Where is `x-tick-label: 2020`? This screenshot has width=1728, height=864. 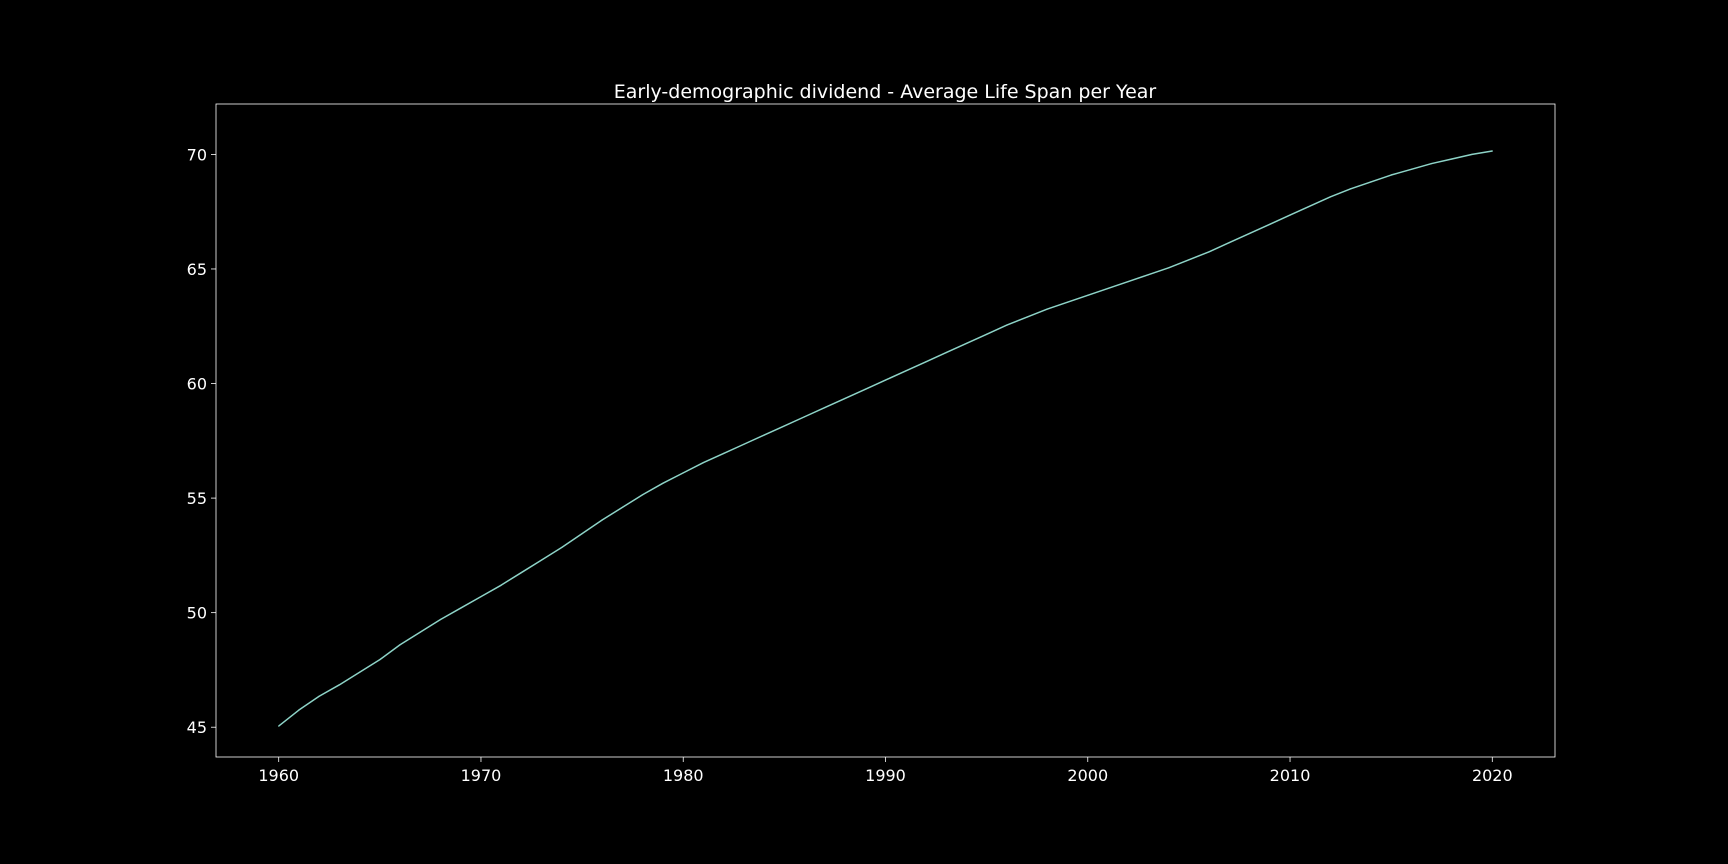
x-tick-label: 2020 is located at coordinates (1492, 775).